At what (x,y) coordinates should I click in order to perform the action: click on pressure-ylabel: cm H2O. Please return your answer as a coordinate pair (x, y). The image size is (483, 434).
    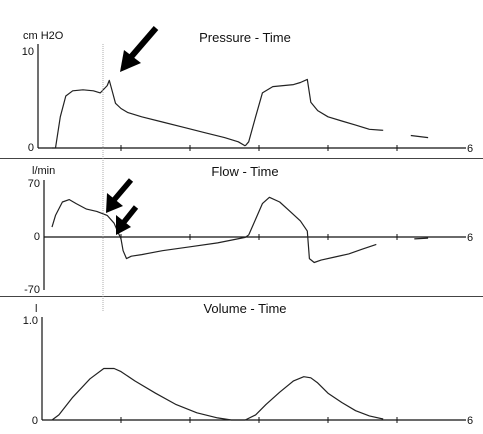
    Looking at the image, I should click on (43, 36).